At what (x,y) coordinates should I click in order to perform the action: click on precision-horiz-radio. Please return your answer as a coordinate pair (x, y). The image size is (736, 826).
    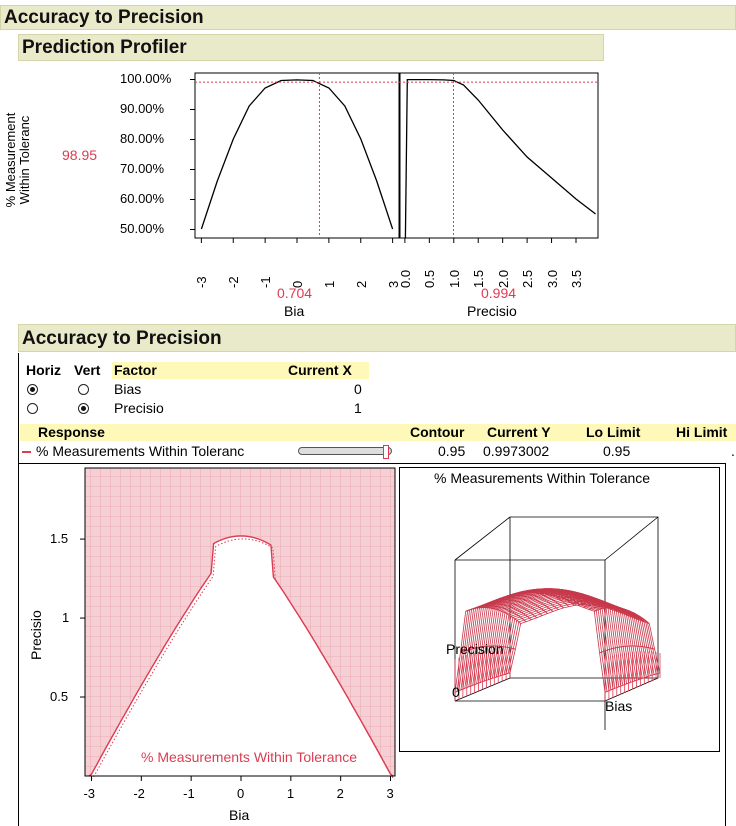
    Looking at the image, I should click on (32, 408).